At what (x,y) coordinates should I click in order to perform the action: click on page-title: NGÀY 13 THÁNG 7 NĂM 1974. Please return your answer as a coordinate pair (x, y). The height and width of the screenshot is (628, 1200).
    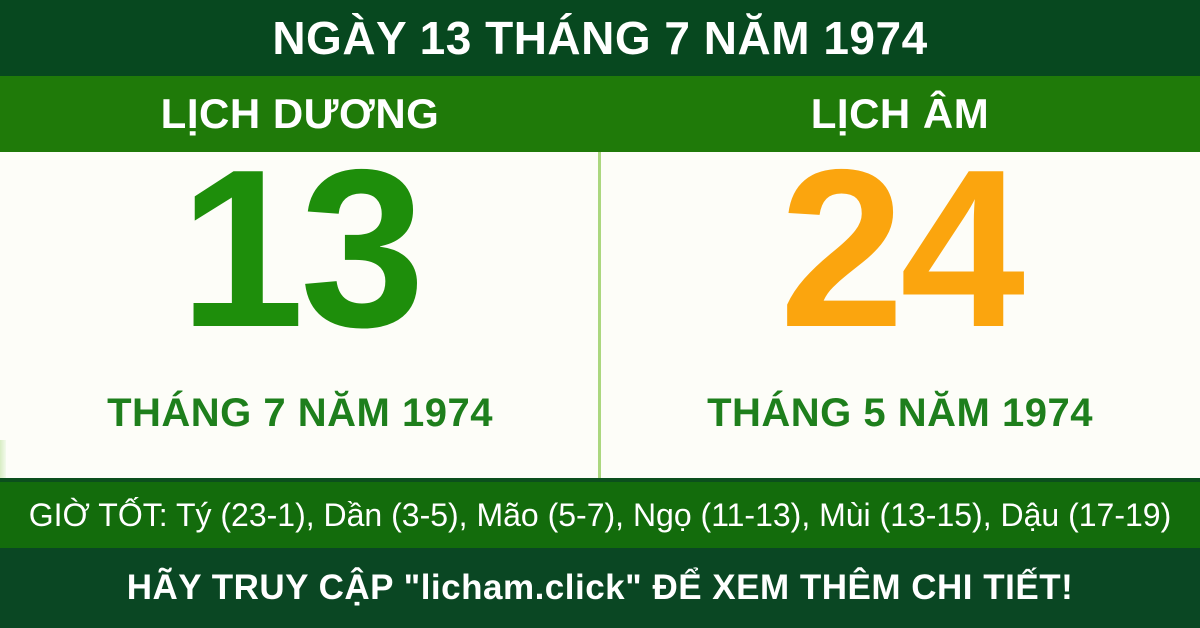
    Looking at the image, I should click on (600, 38).